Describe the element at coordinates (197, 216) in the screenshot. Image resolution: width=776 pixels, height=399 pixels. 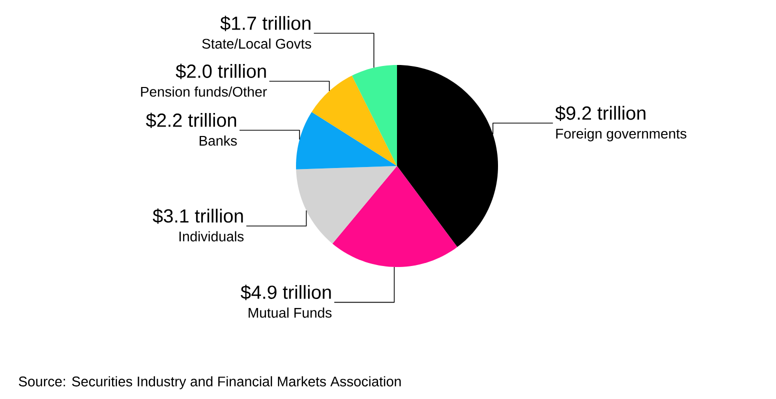
I see `data-label: $3.1 trillion` at that location.